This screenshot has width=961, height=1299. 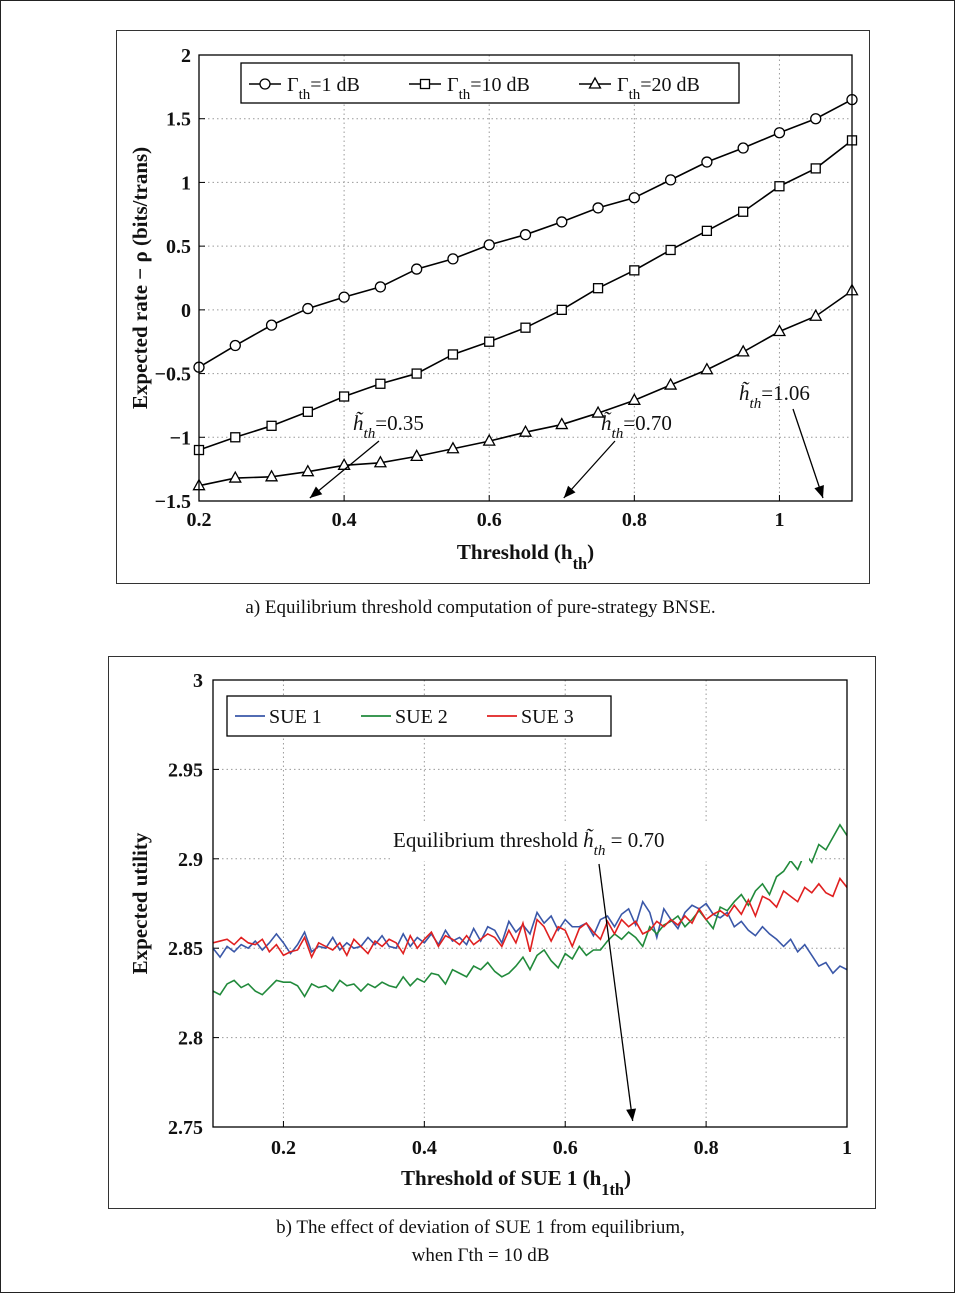 I want to click on legend-label-2: SUE 2, so click(x=421, y=717).